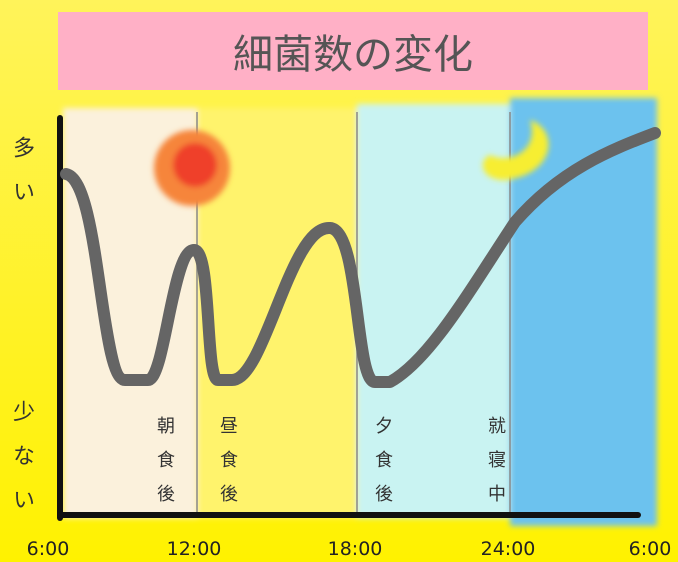  What do you see at coordinates (227, 467) in the screenshot?
I see `annotation: 昼食後` at bounding box center [227, 467].